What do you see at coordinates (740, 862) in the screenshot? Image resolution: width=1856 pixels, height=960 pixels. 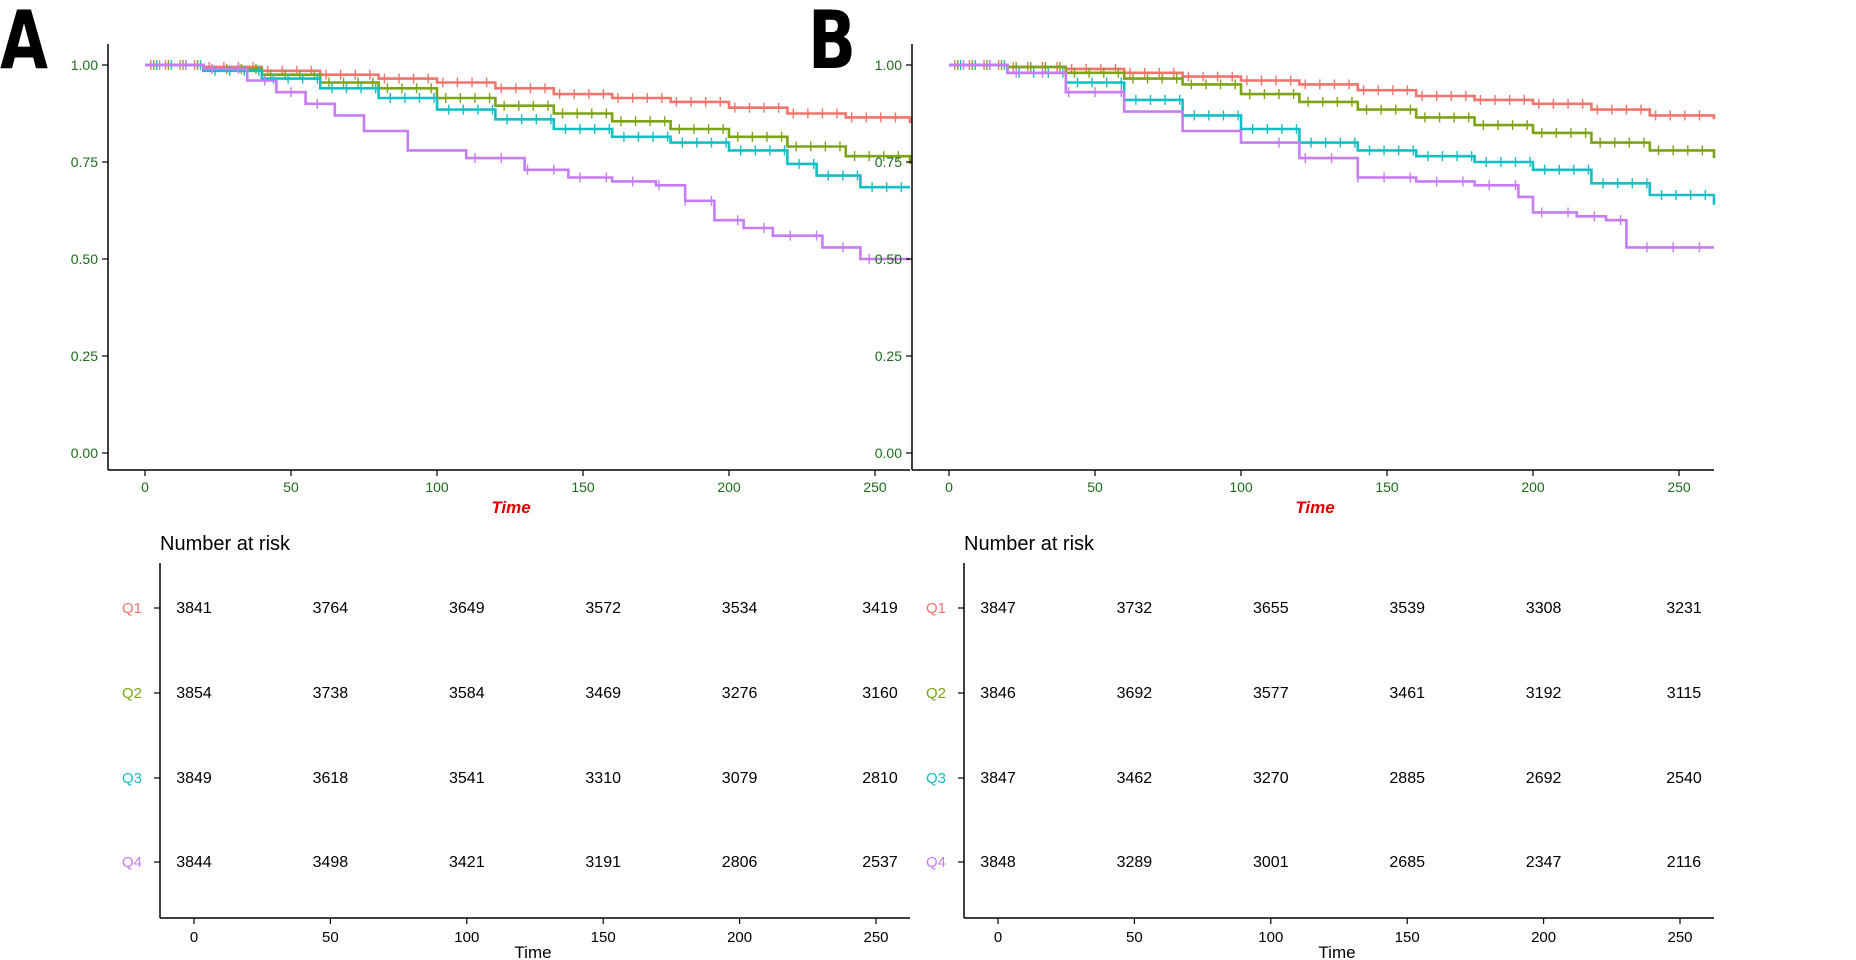 I see `risk-count: 2806` at bounding box center [740, 862].